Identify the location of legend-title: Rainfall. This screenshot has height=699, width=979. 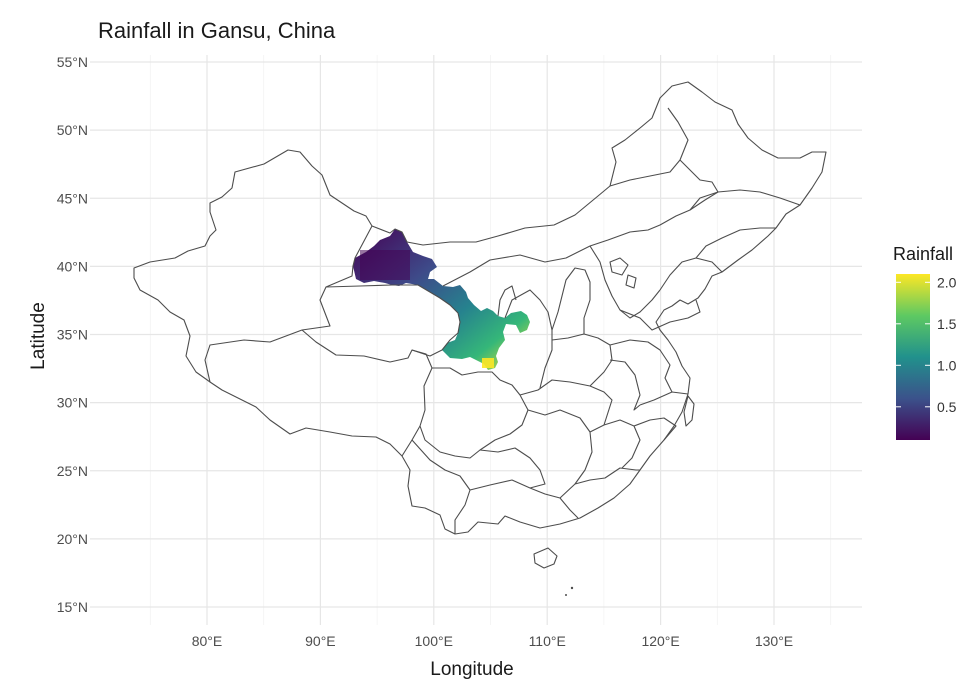
(923, 254).